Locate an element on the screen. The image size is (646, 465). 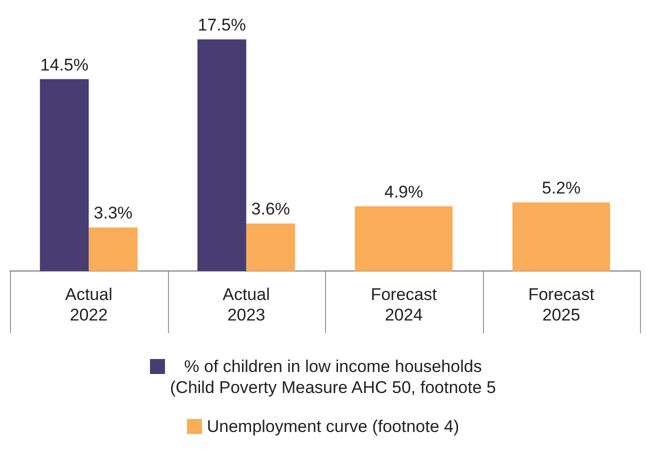
legend-label: Unemployment curve (footnote 4) is located at coordinates (333, 426).